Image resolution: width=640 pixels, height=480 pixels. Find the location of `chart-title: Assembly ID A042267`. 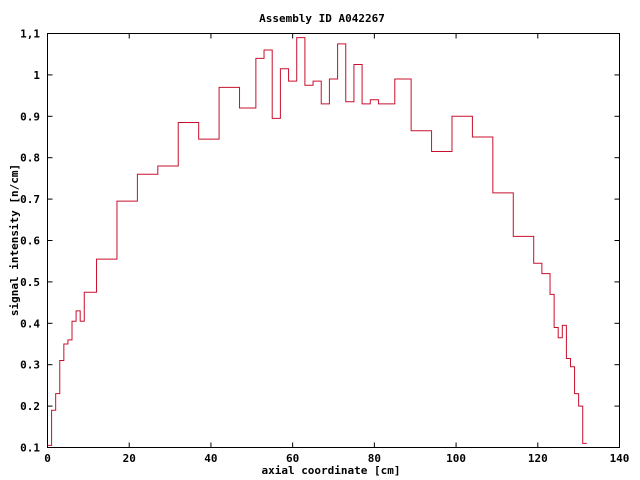

chart-title: Assembly ID A042267 is located at coordinates (322, 18).